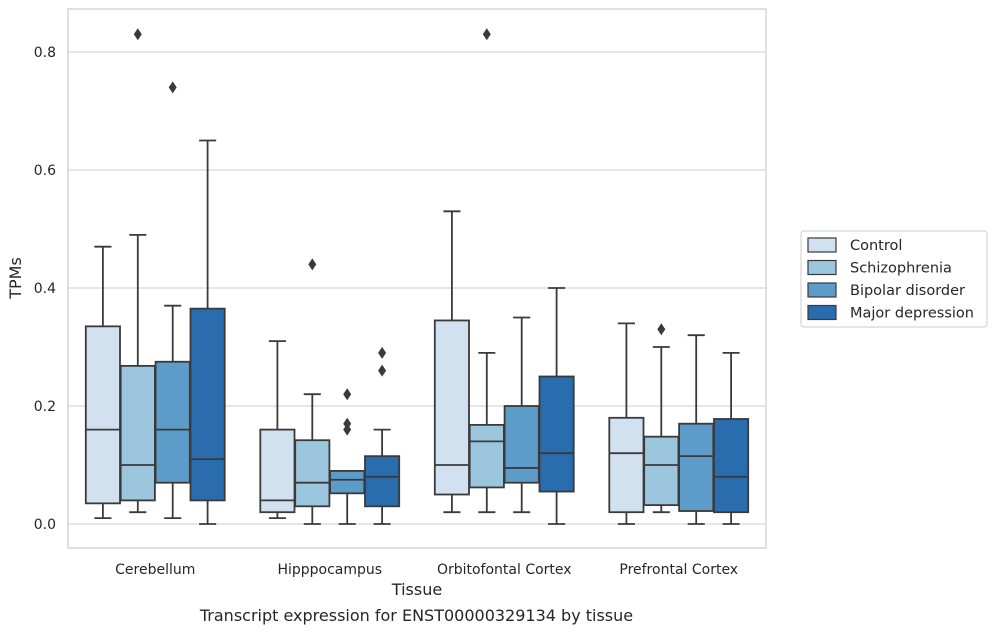  What do you see at coordinates (907, 291) in the screenshot?
I see `legend-label: Bipolar disorder` at bounding box center [907, 291].